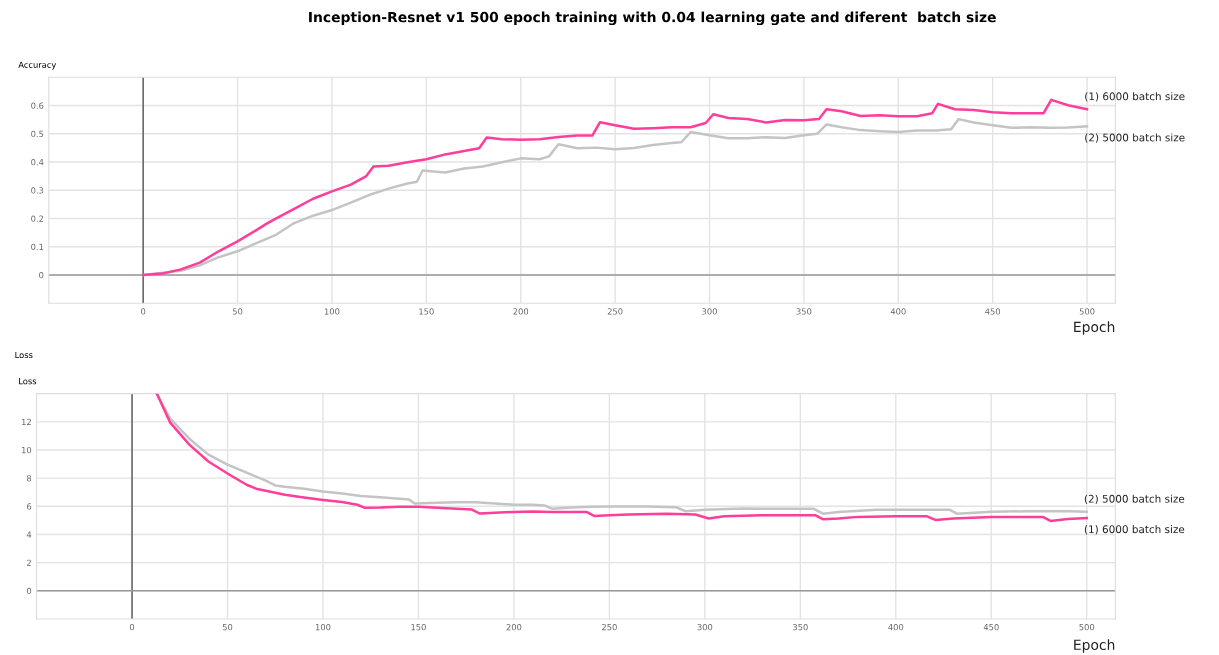 This screenshot has width=1219, height=655. I want to click on y-tick-label: 0.6, so click(37, 105).